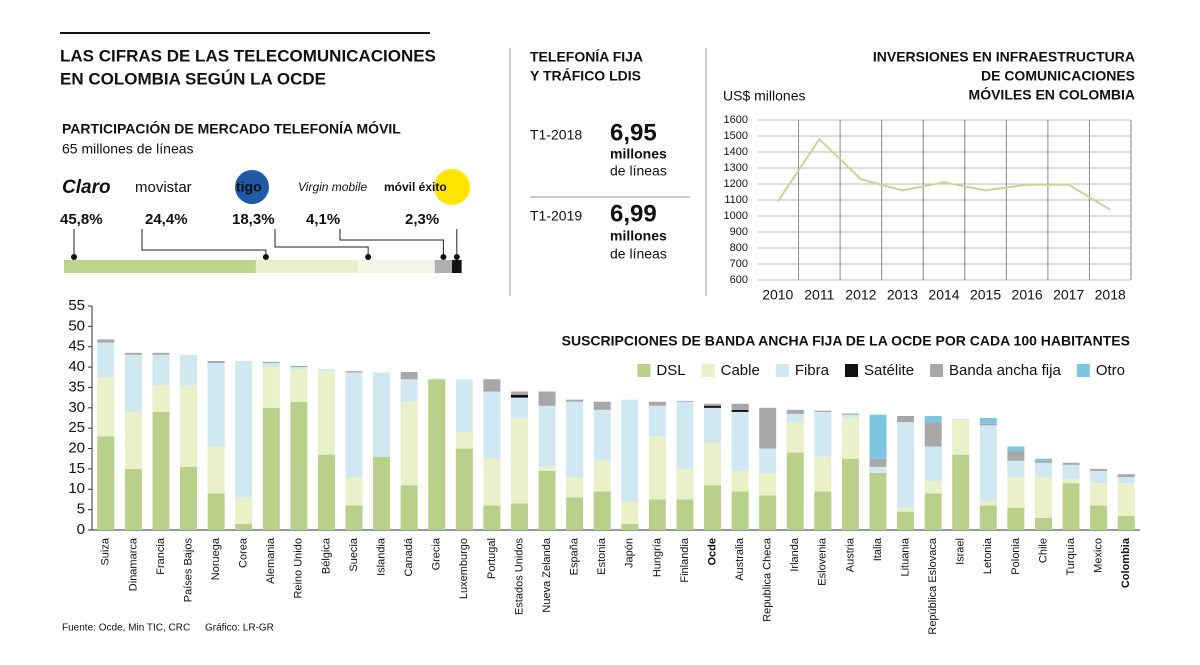  What do you see at coordinates (244, 552) in the screenshot?
I see `x-tick-label: Corea` at bounding box center [244, 552].